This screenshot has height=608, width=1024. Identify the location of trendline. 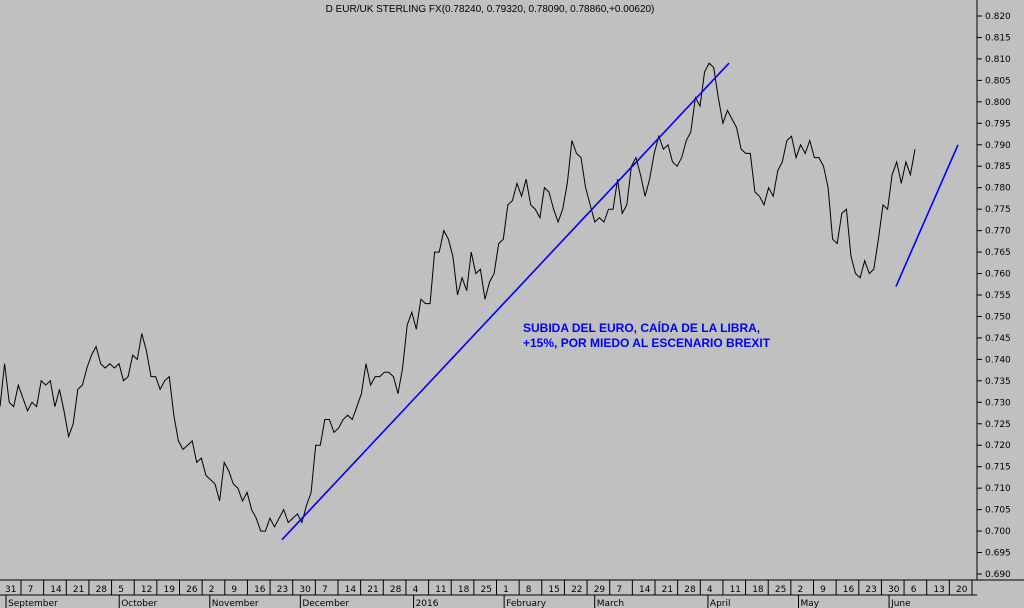
(927, 215).